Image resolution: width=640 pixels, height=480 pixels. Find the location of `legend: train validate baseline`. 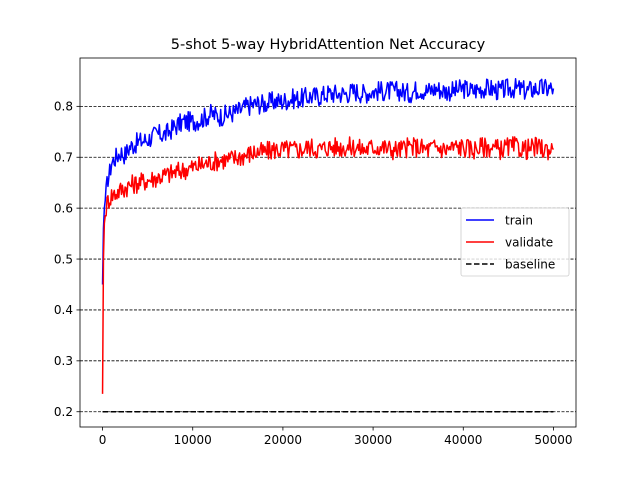

legend: train validate baseline is located at coordinates (515, 242).